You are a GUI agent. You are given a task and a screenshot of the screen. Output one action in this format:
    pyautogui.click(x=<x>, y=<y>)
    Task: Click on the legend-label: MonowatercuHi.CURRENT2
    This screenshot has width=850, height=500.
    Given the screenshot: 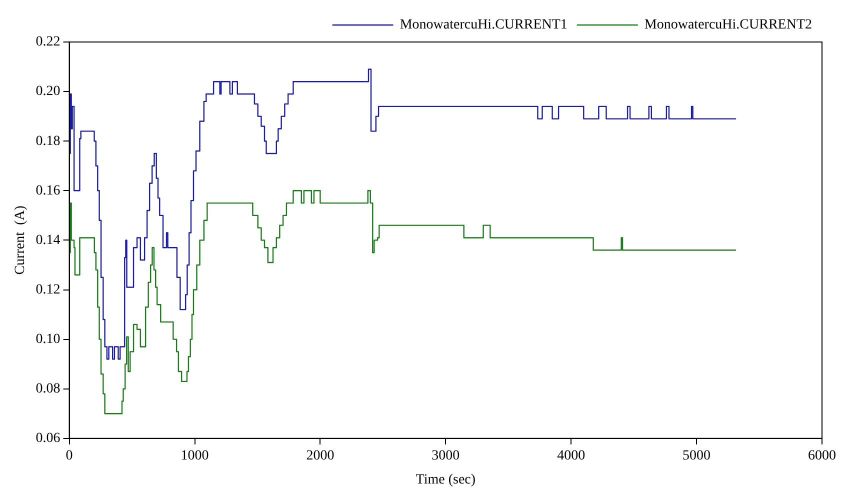 What is the action you would take?
    pyautogui.click(x=728, y=25)
    